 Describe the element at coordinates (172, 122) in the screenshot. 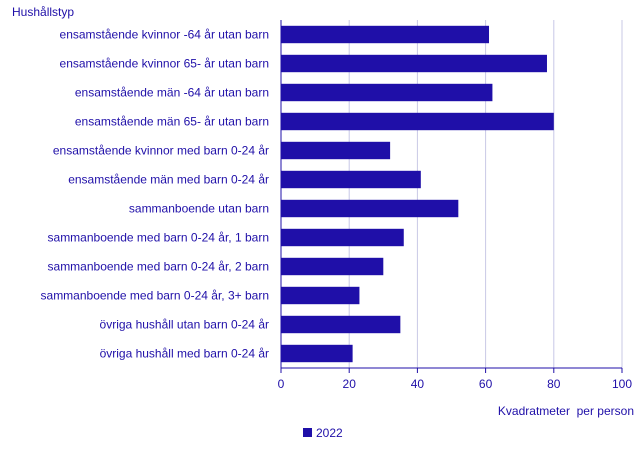

I see `category-label: ensamstående män 65- år utan barn` at that location.